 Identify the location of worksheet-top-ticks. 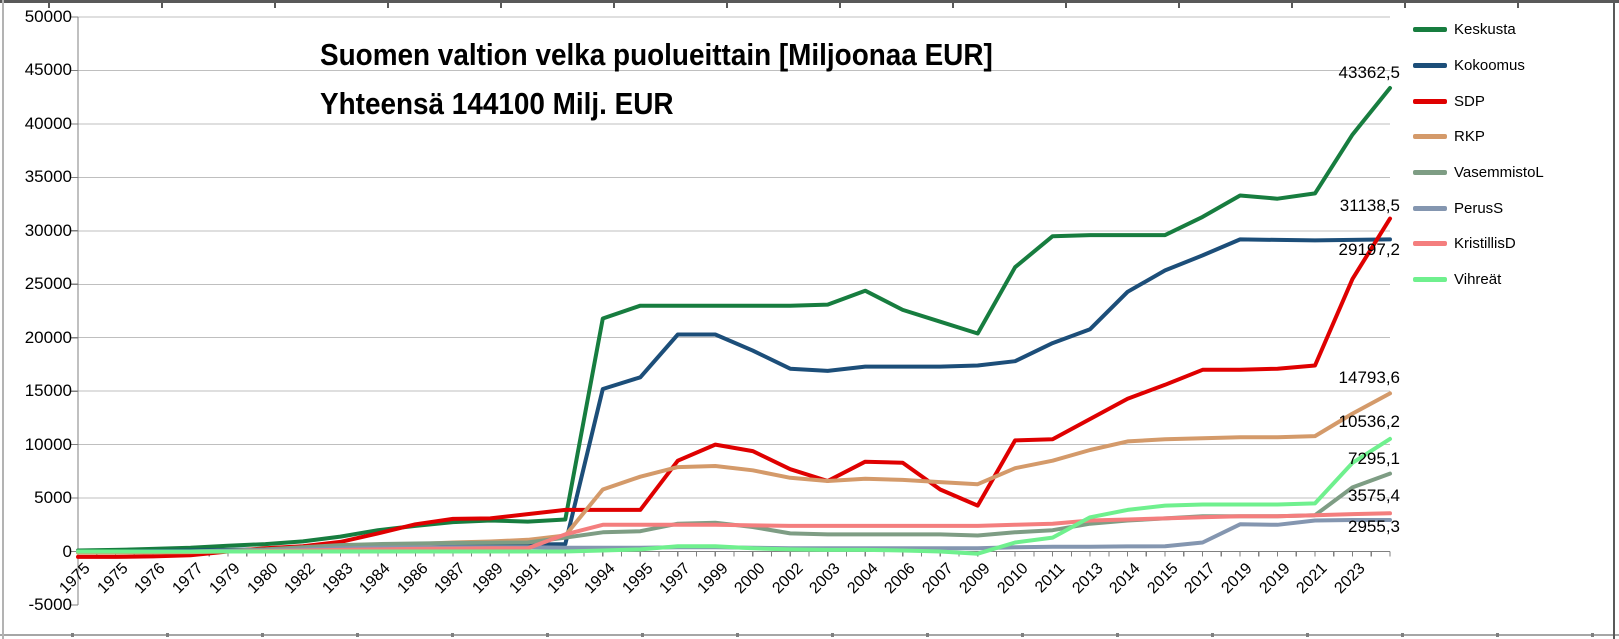
(809, 5).